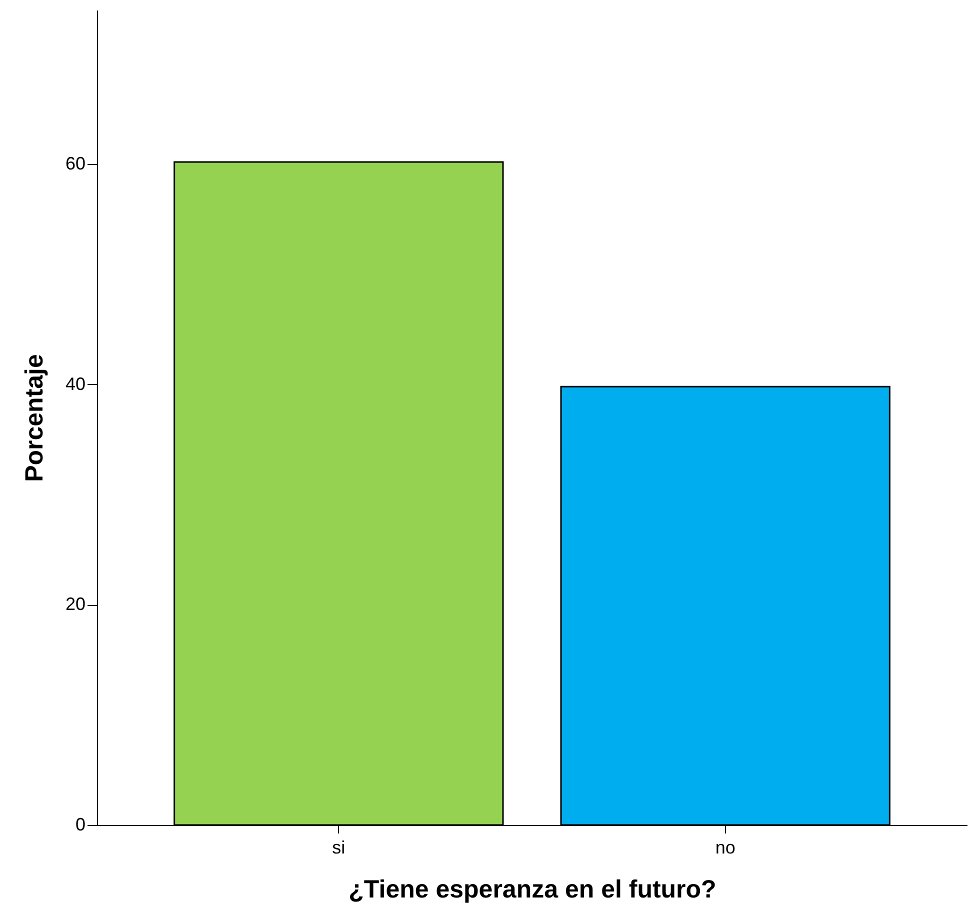 This screenshot has width=968, height=920. I want to click on y-tick-label: 0, so click(80, 824).